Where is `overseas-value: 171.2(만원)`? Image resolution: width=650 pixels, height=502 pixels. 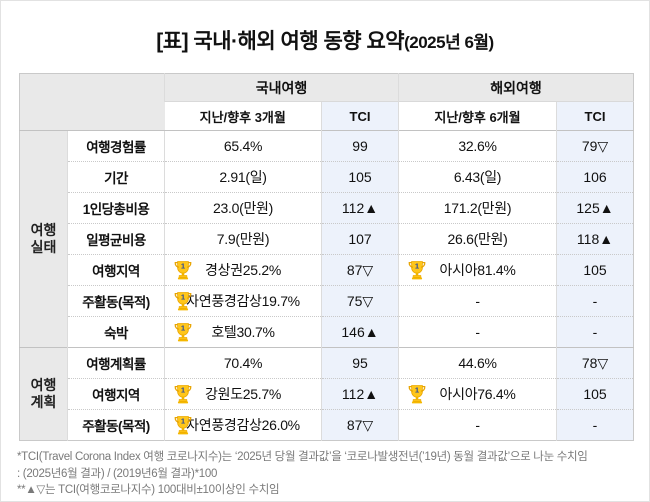
overseas-value: 171.2(만원) is located at coordinates (477, 208).